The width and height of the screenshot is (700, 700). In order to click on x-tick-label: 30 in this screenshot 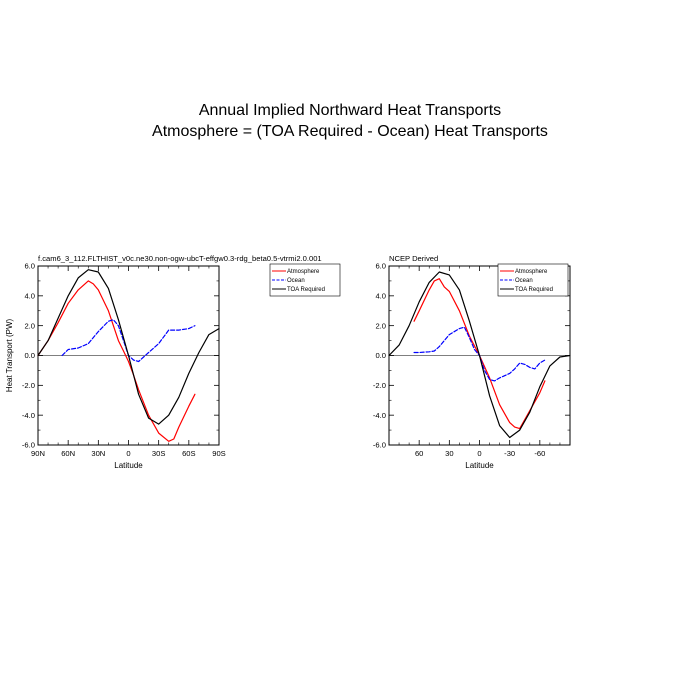, I will do `click(449, 453)`.